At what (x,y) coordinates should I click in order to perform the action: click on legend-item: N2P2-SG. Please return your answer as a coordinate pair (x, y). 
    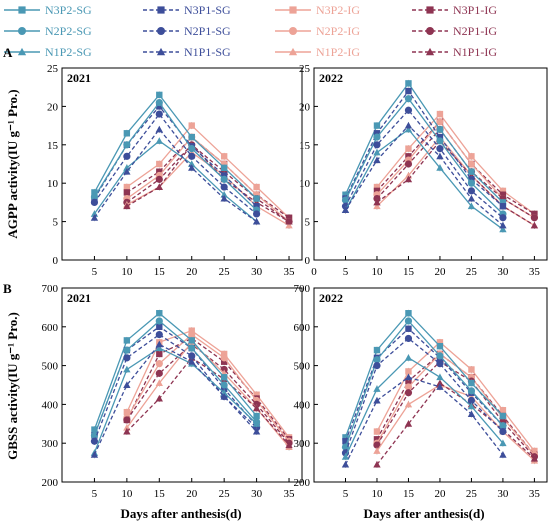
    Looking at the image, I should click on (48, 31).